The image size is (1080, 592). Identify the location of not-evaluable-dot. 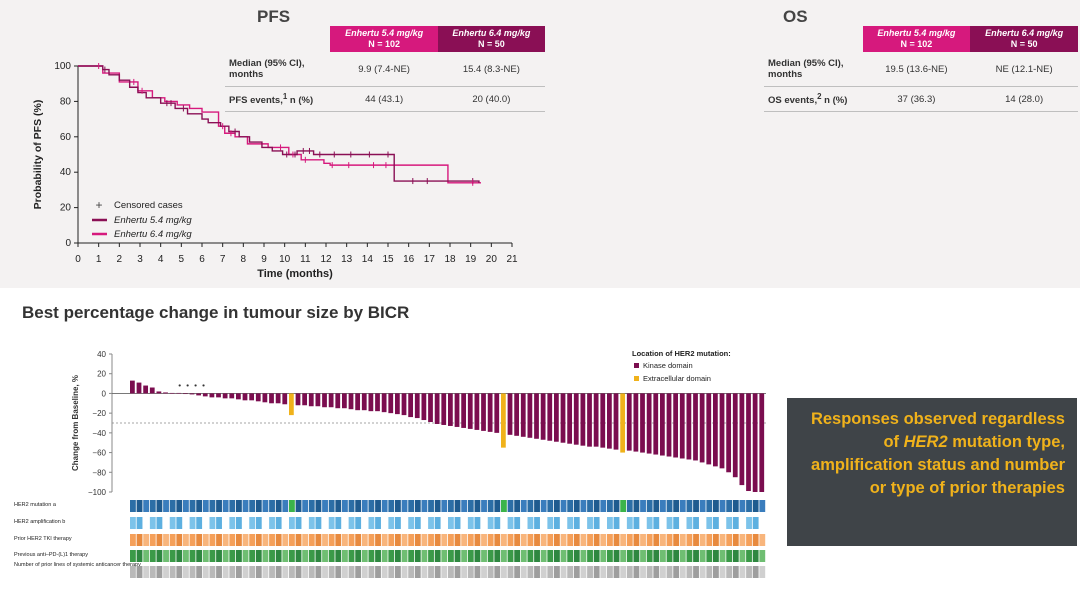
(195, 385).